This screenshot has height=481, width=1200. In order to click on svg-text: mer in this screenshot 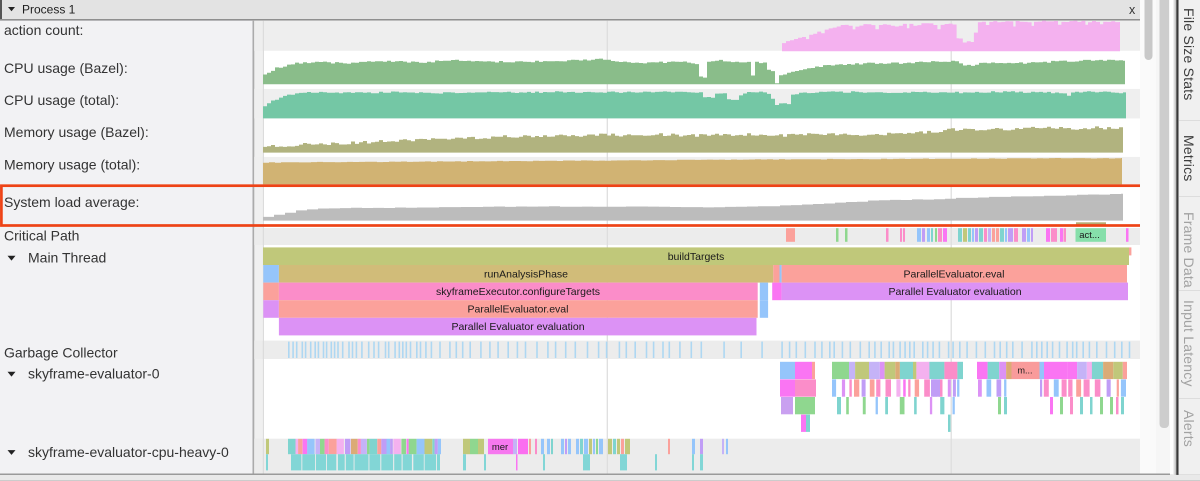, I will do `click(500, 447)`.